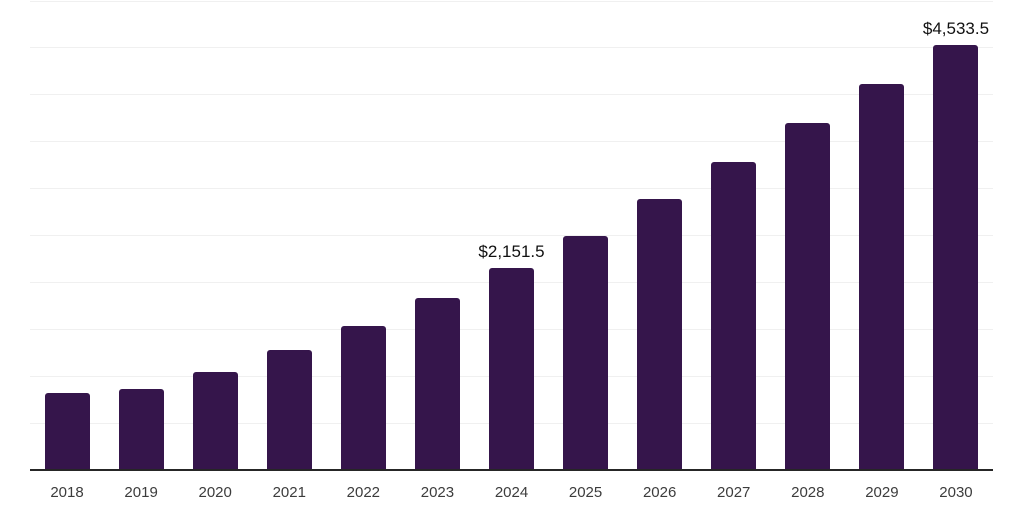 Image resolution: width=1024 pixels, height=512 pixels. What do you see at coordinates (882, 492) in the screenshot?
I see `x-axis-label-2029: 2029` at bounding box center [882, 492].